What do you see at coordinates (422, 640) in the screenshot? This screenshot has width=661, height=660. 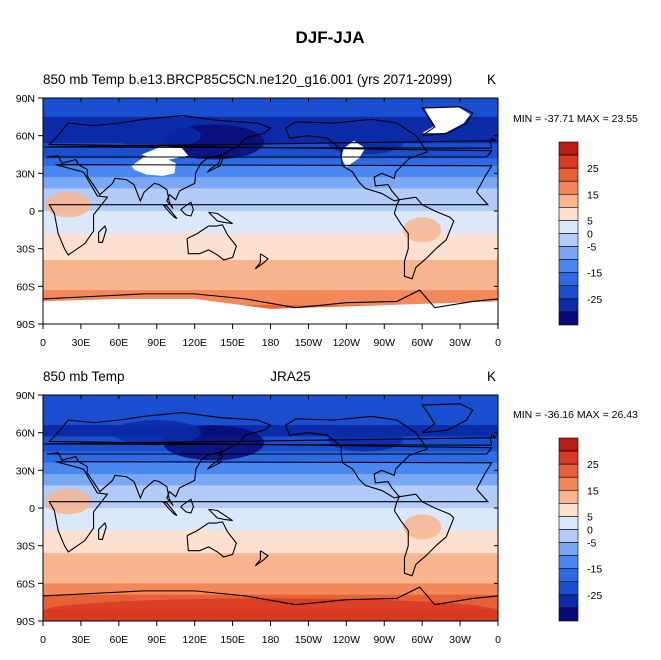 I see `x-tick-label: 60W` at bounding box center [422, 640].